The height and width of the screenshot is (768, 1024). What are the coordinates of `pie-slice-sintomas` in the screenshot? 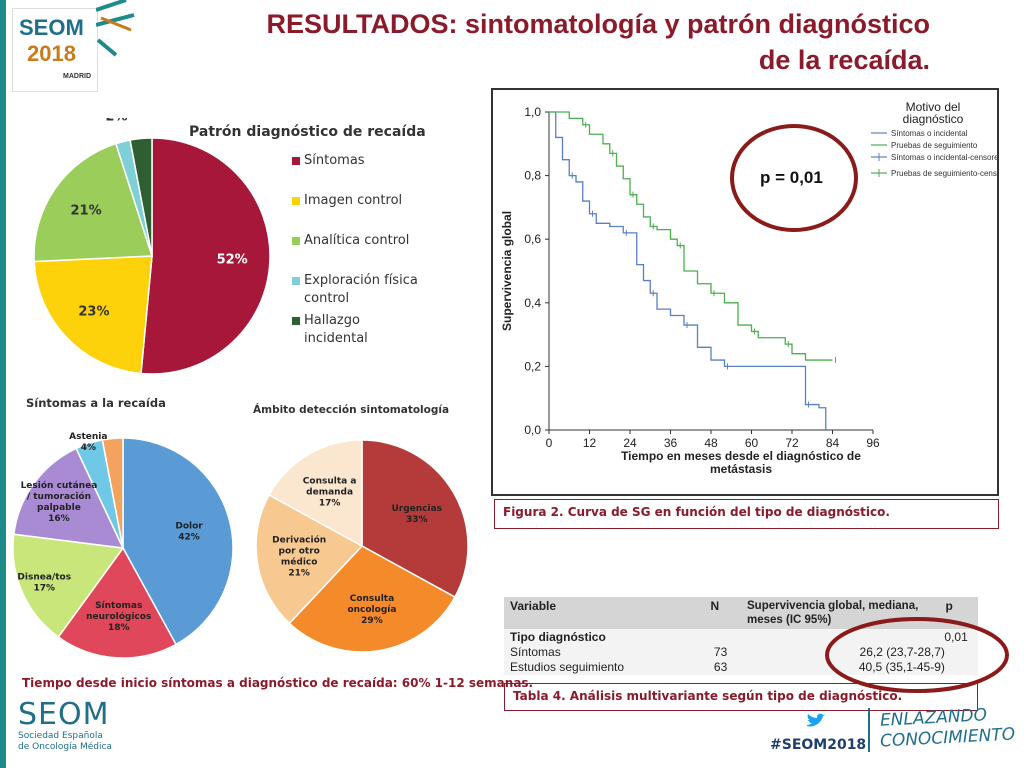 It's located at (205, 256).